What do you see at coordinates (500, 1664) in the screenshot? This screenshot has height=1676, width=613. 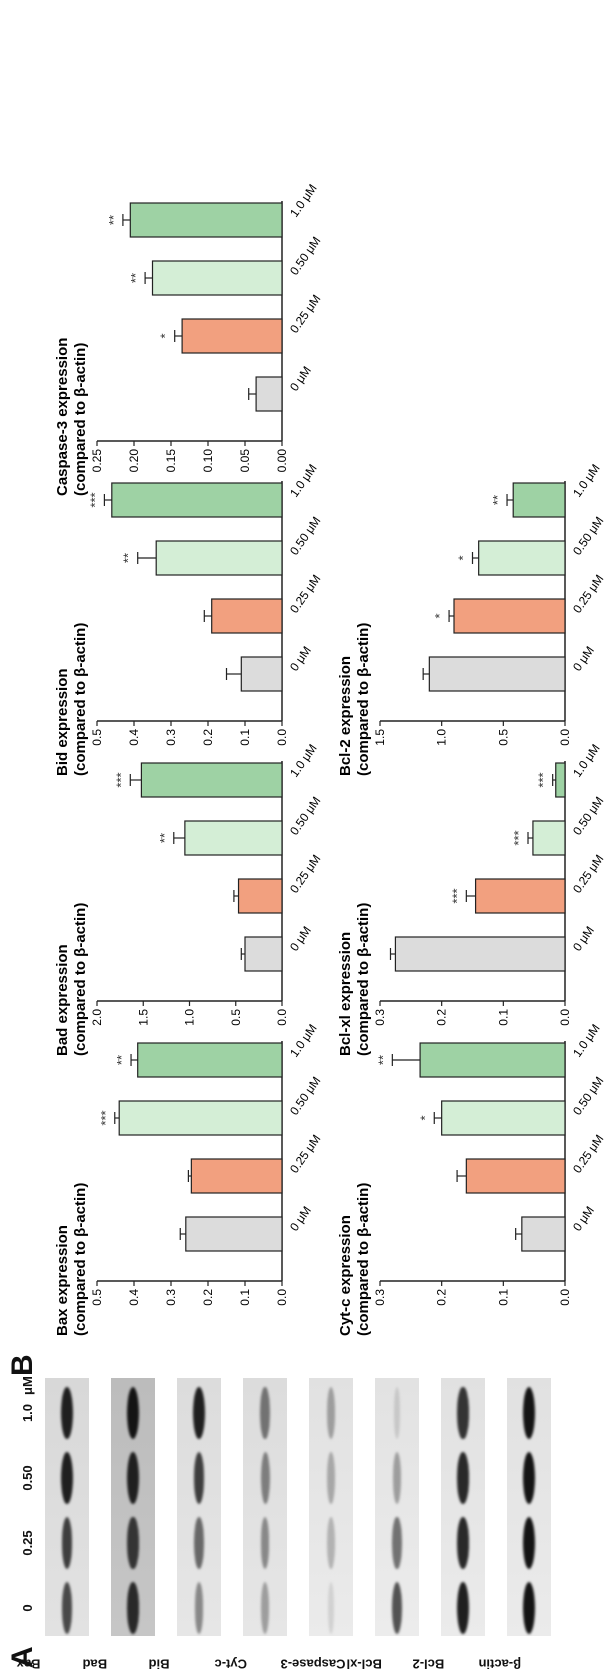 I see `blot-row-label: β-actin` at bounding box center [500, 1664].